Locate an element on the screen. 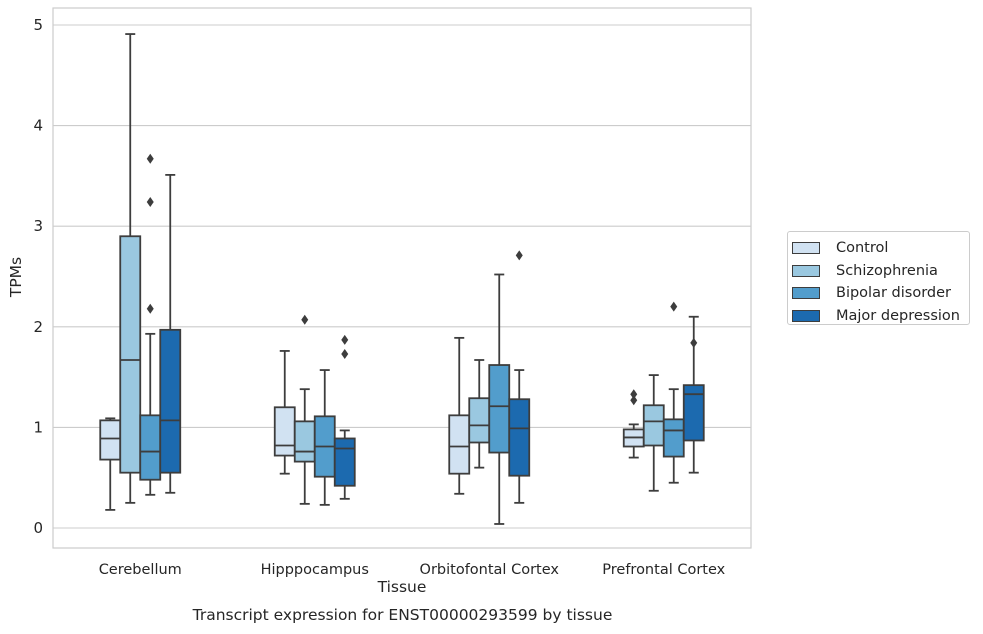 The width and height of the screenshot is (983, 634). legend-item-bipolar-disorder: Bipolar disorder is located at coordinates (880, 293).